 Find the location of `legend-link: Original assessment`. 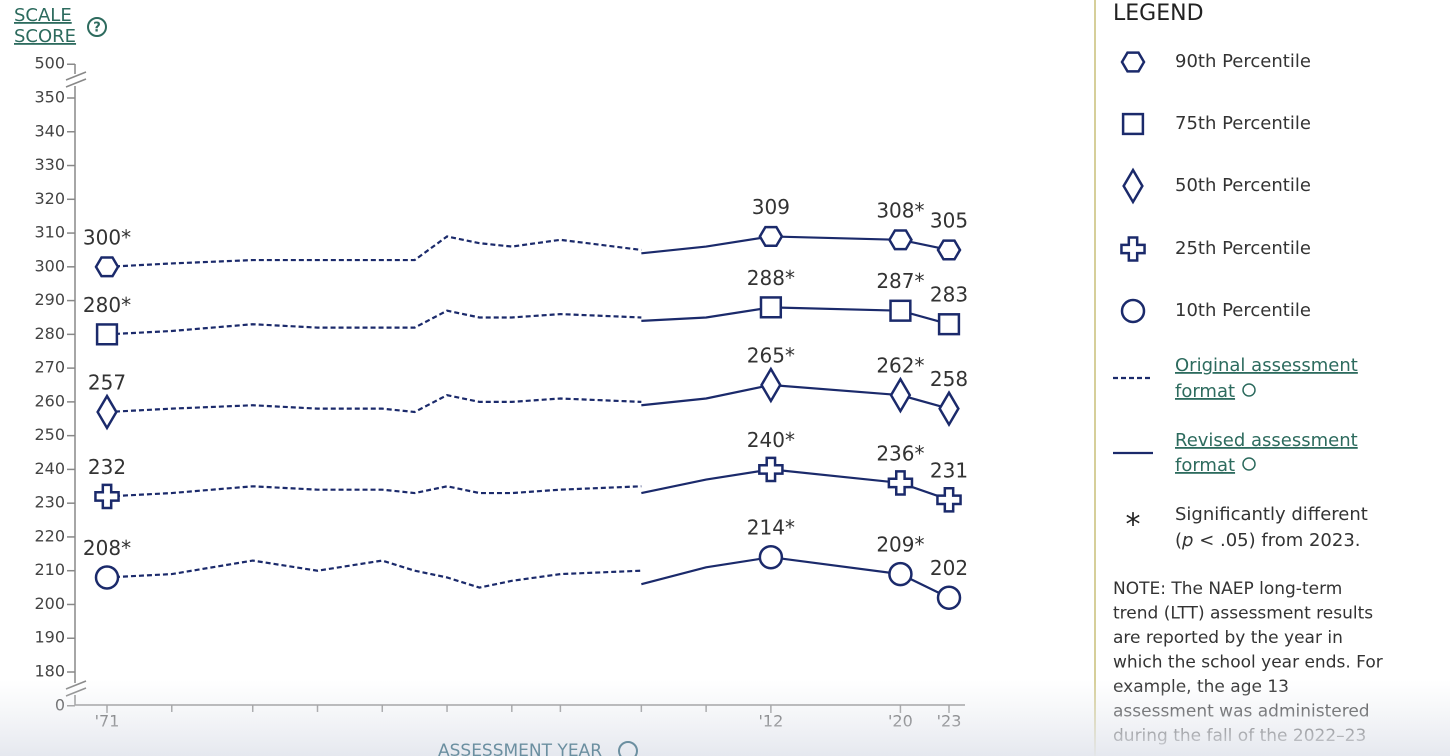

legend-link: Original assessment is located at coordinates (1266, 365).